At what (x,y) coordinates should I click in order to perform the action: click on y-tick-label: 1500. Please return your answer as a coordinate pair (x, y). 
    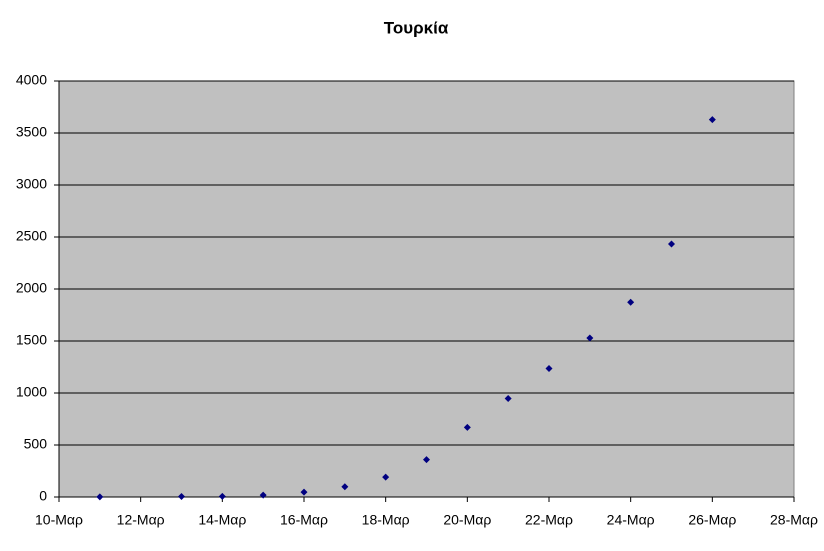
    Looking at the image, I should click on (31, 340).